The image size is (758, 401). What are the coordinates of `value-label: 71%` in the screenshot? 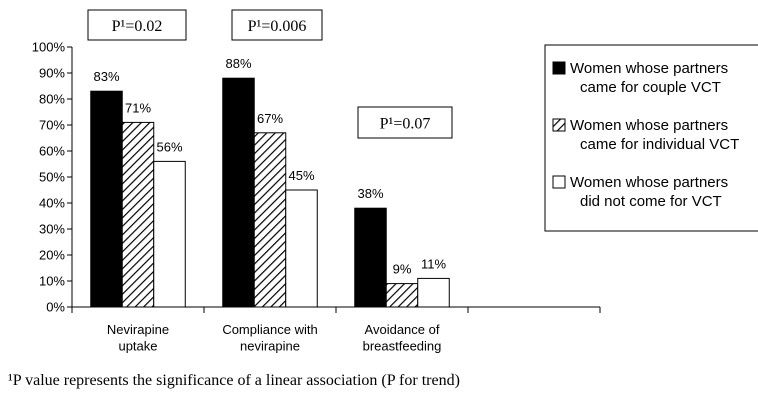 It's located at (138, 107).